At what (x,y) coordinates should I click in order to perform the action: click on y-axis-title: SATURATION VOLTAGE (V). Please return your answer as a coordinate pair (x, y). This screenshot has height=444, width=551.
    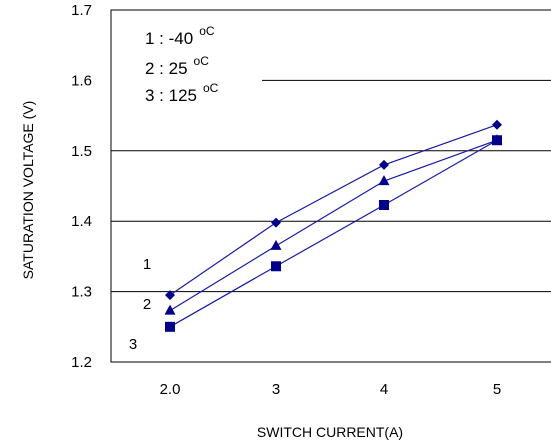
    Looking at the image, I should click on (28, 190).